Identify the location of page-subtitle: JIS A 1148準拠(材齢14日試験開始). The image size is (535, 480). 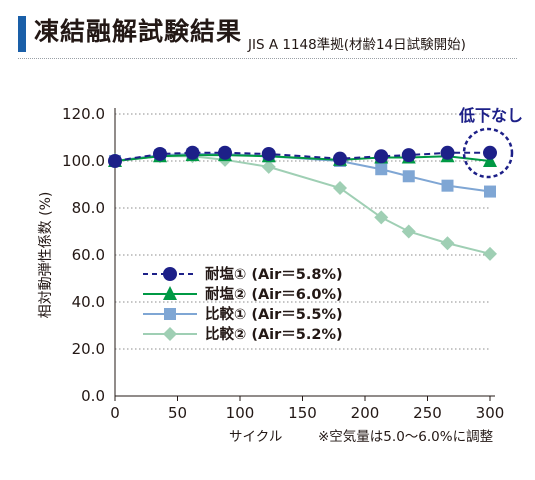
(357, 45).